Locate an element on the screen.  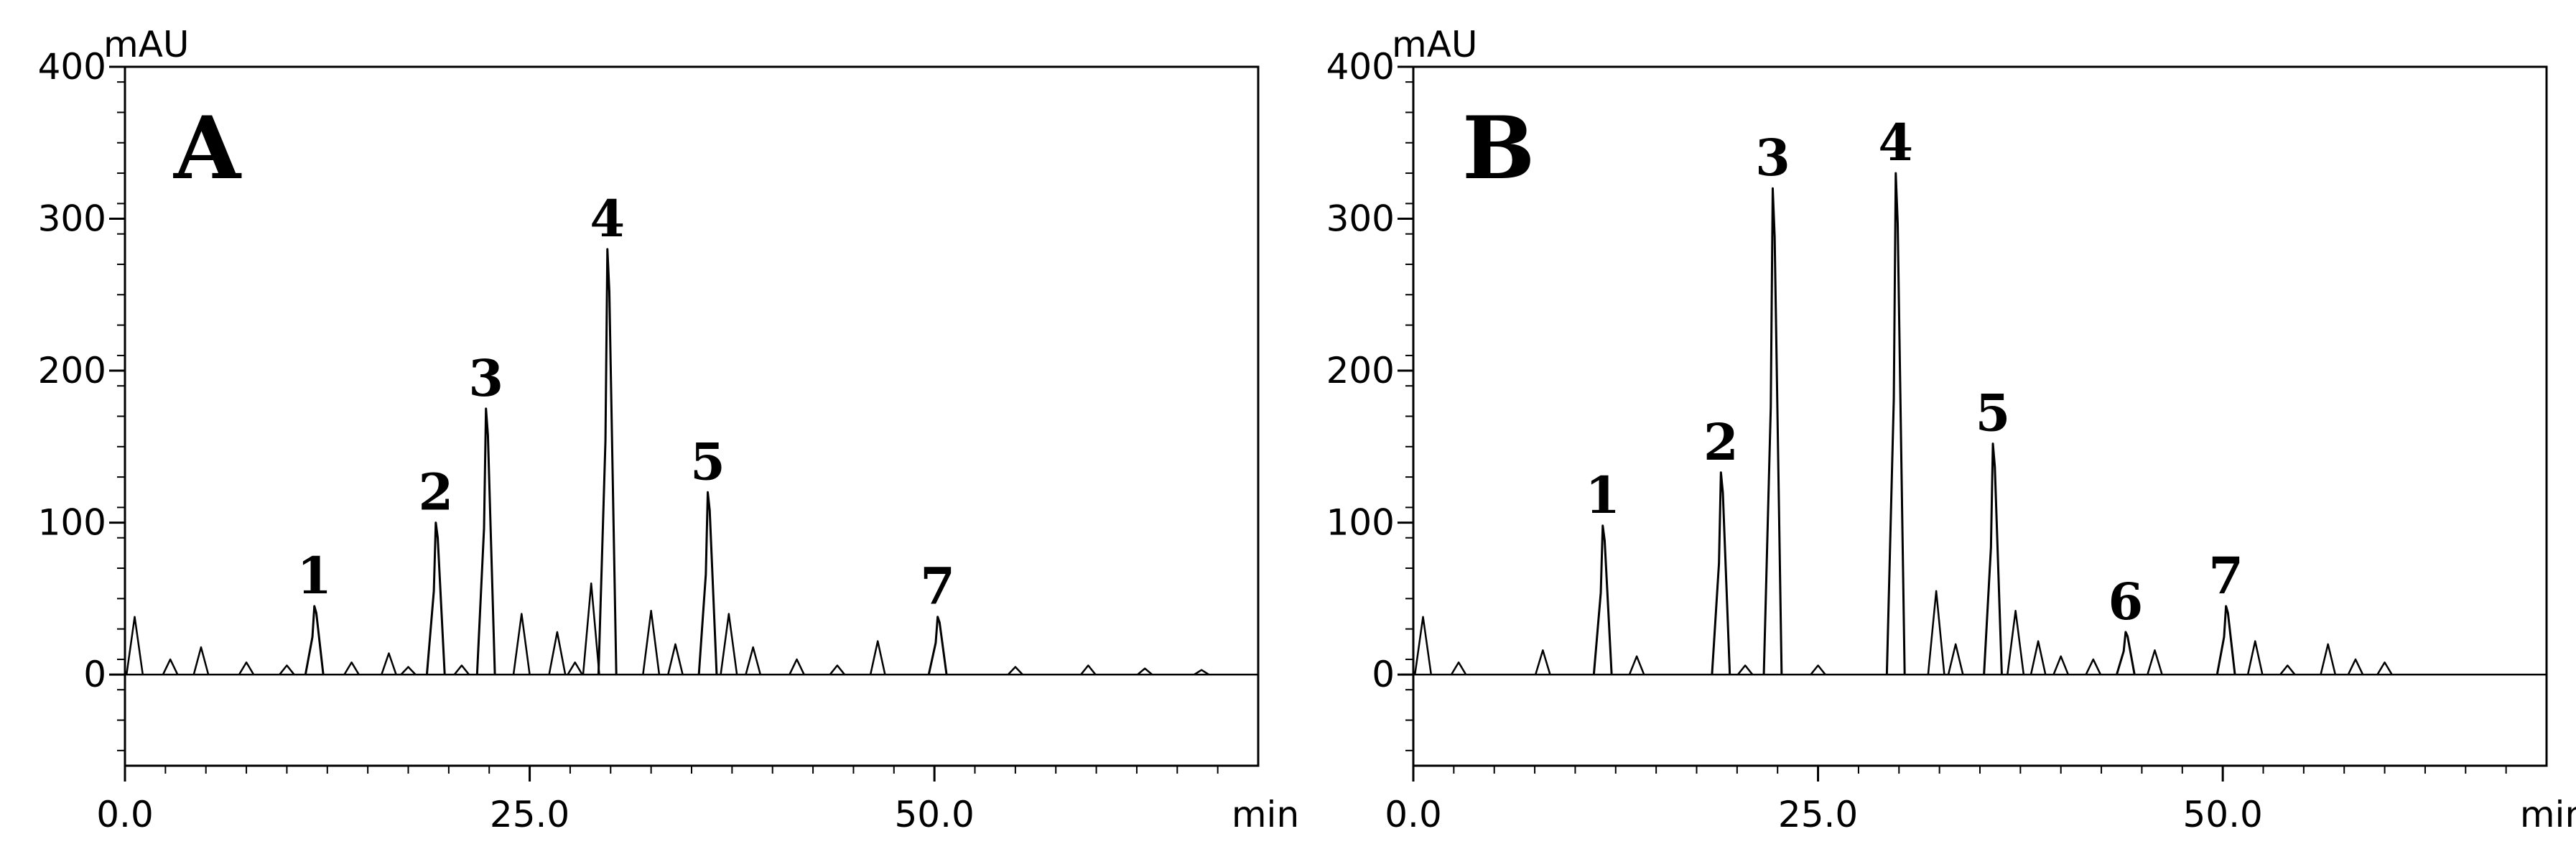
peak-label-6: 6 is located at coordinates (2126, 601).